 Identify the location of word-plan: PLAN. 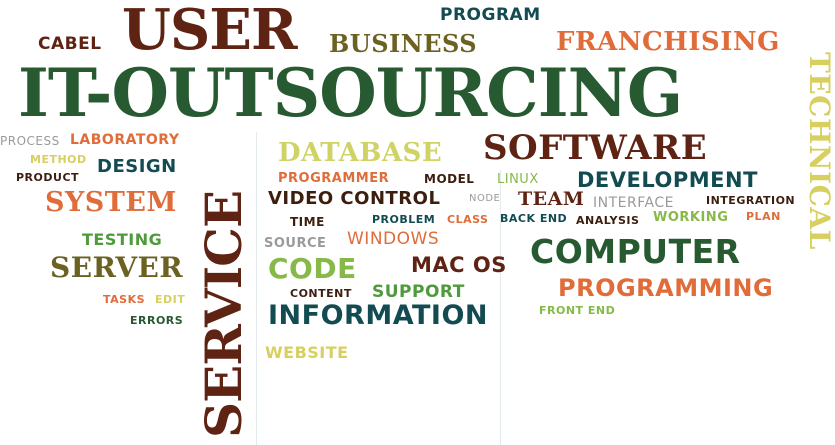
(763, 216).